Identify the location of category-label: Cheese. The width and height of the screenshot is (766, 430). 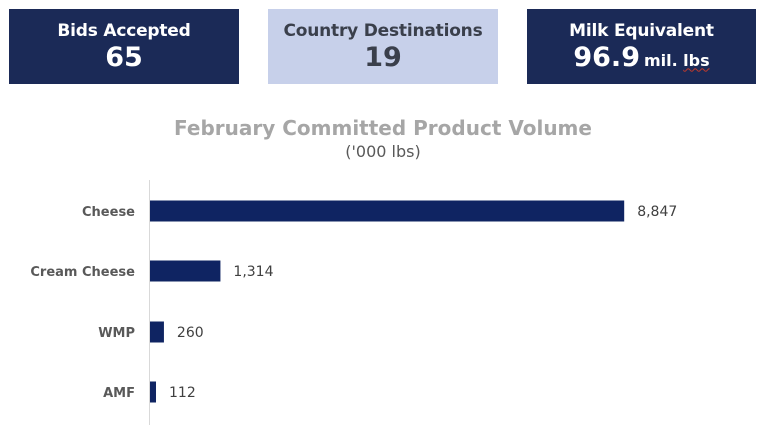
(108, 212).